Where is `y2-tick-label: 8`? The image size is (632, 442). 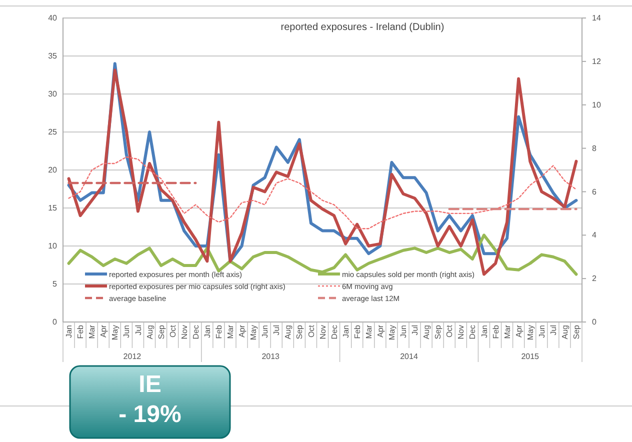
y2-tick-label: 8 is located at coordinates (594, 148).